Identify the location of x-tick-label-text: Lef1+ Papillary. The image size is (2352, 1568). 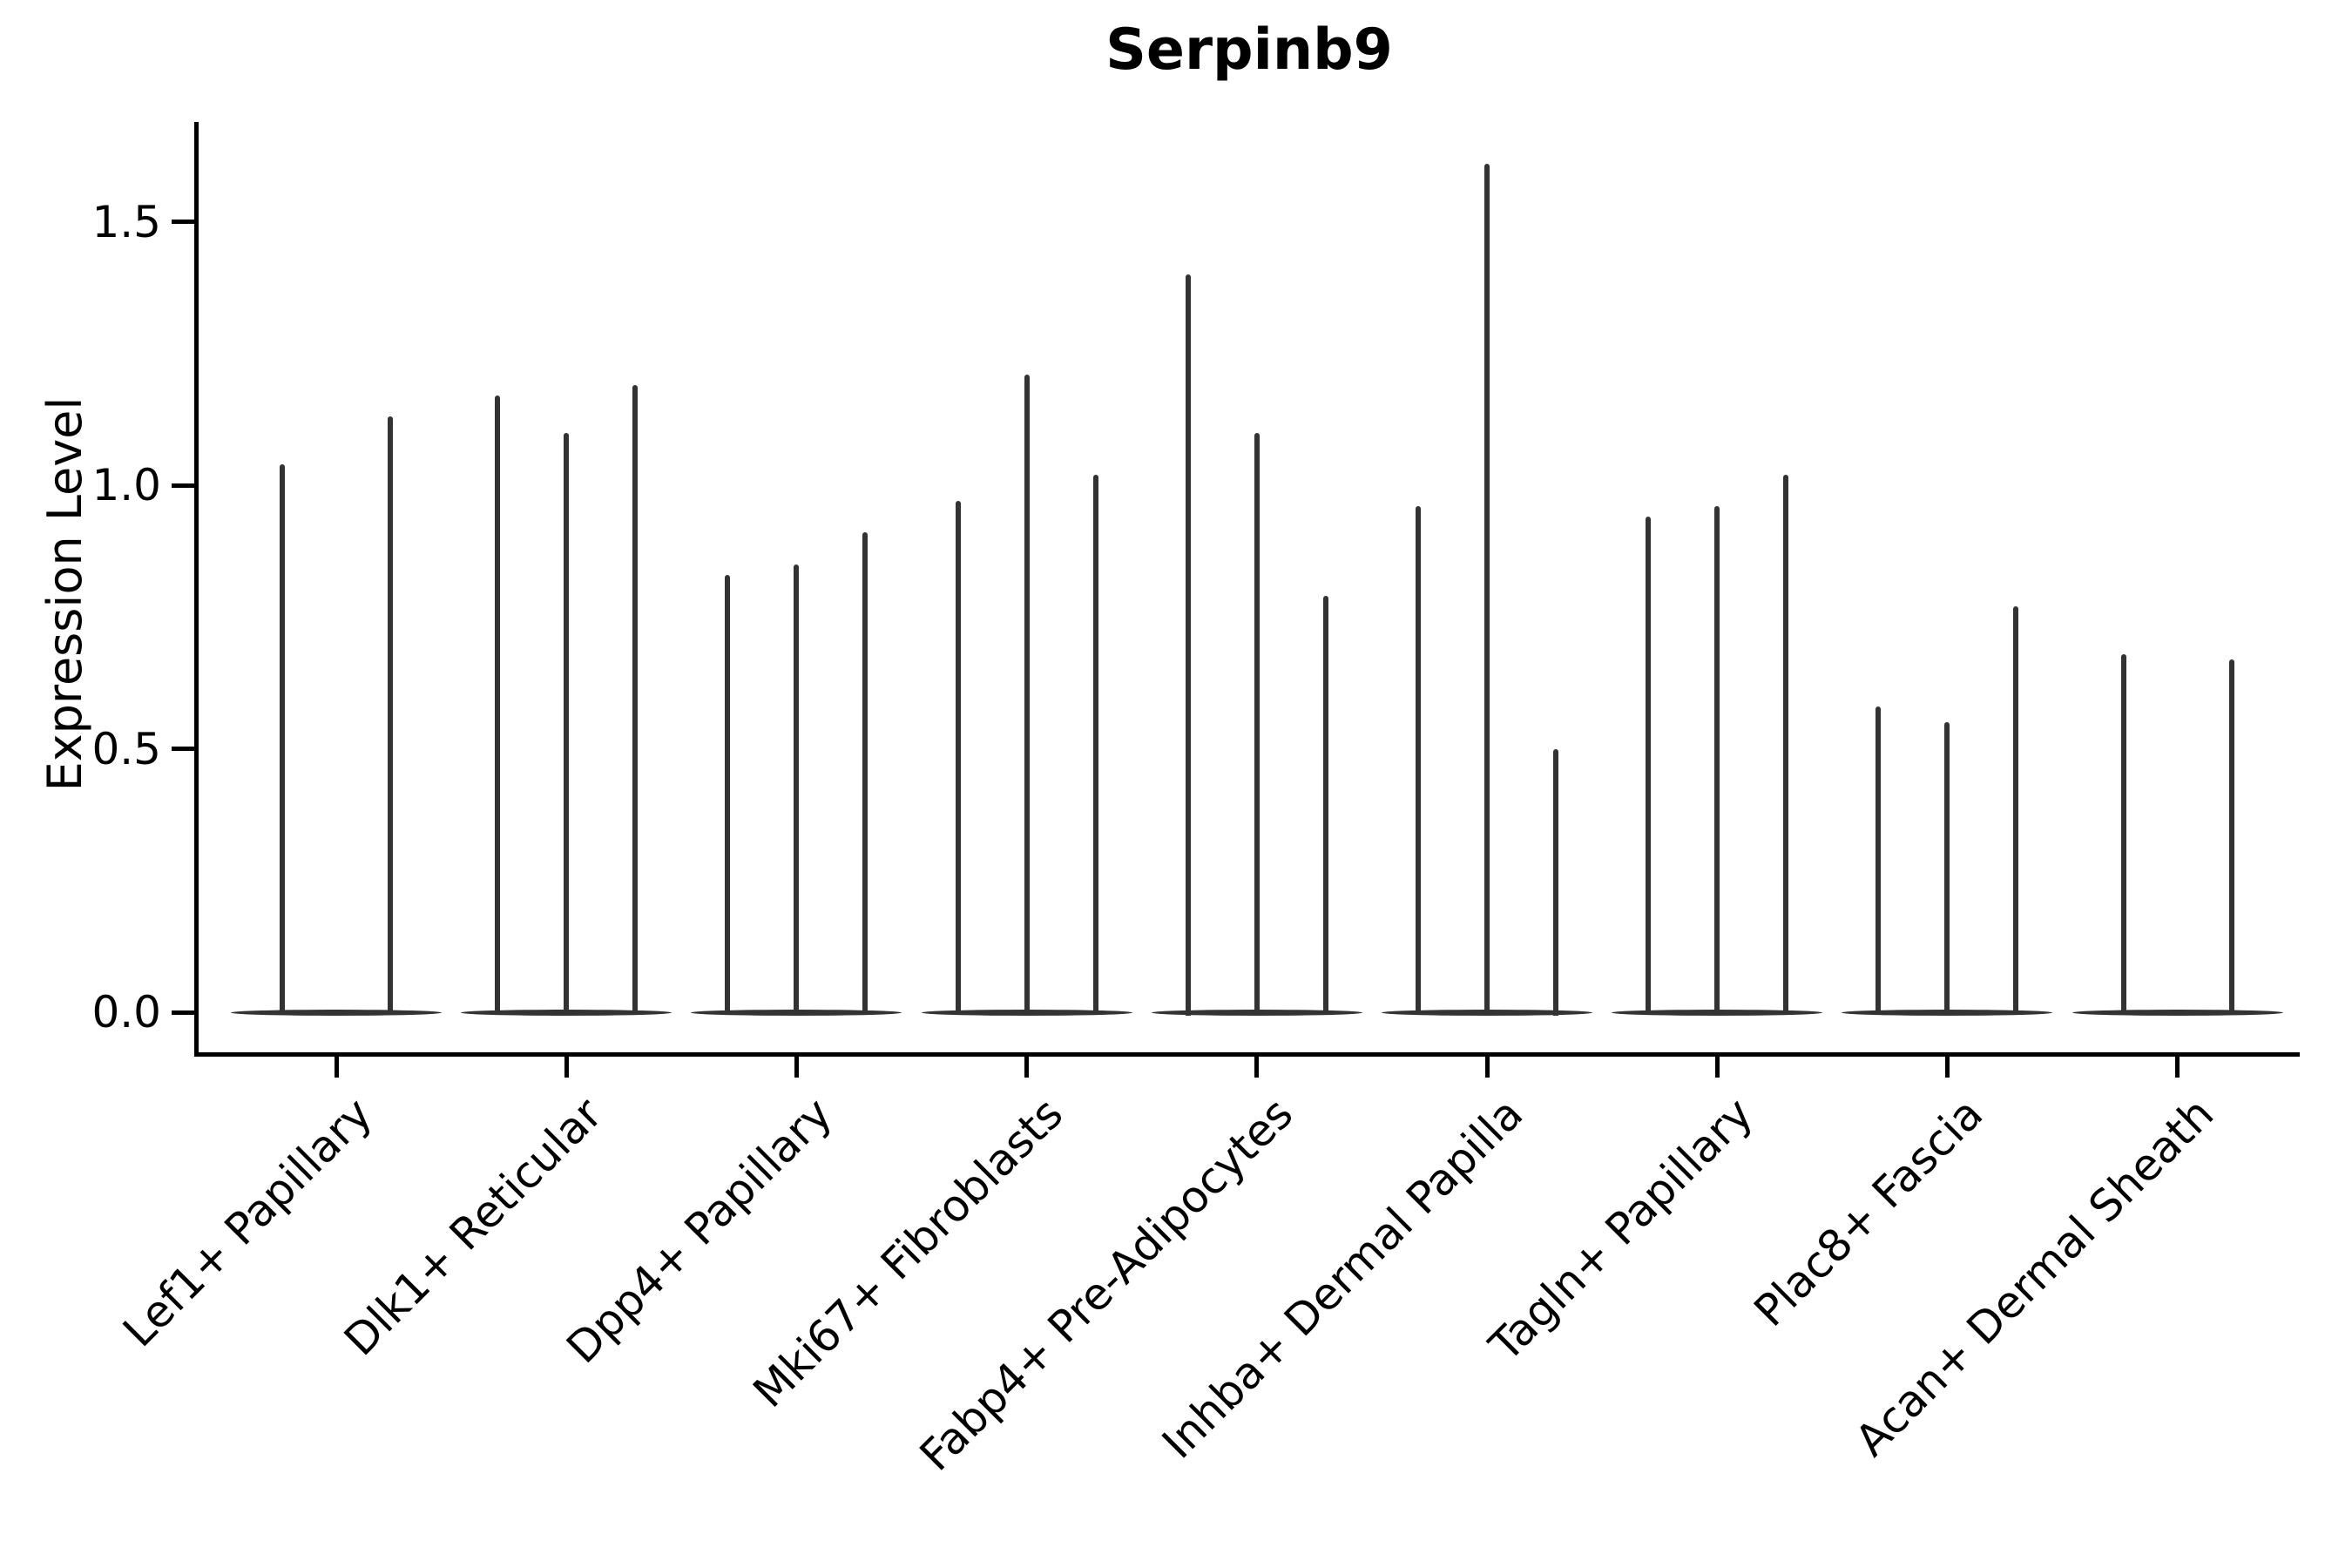
(247, 1222).